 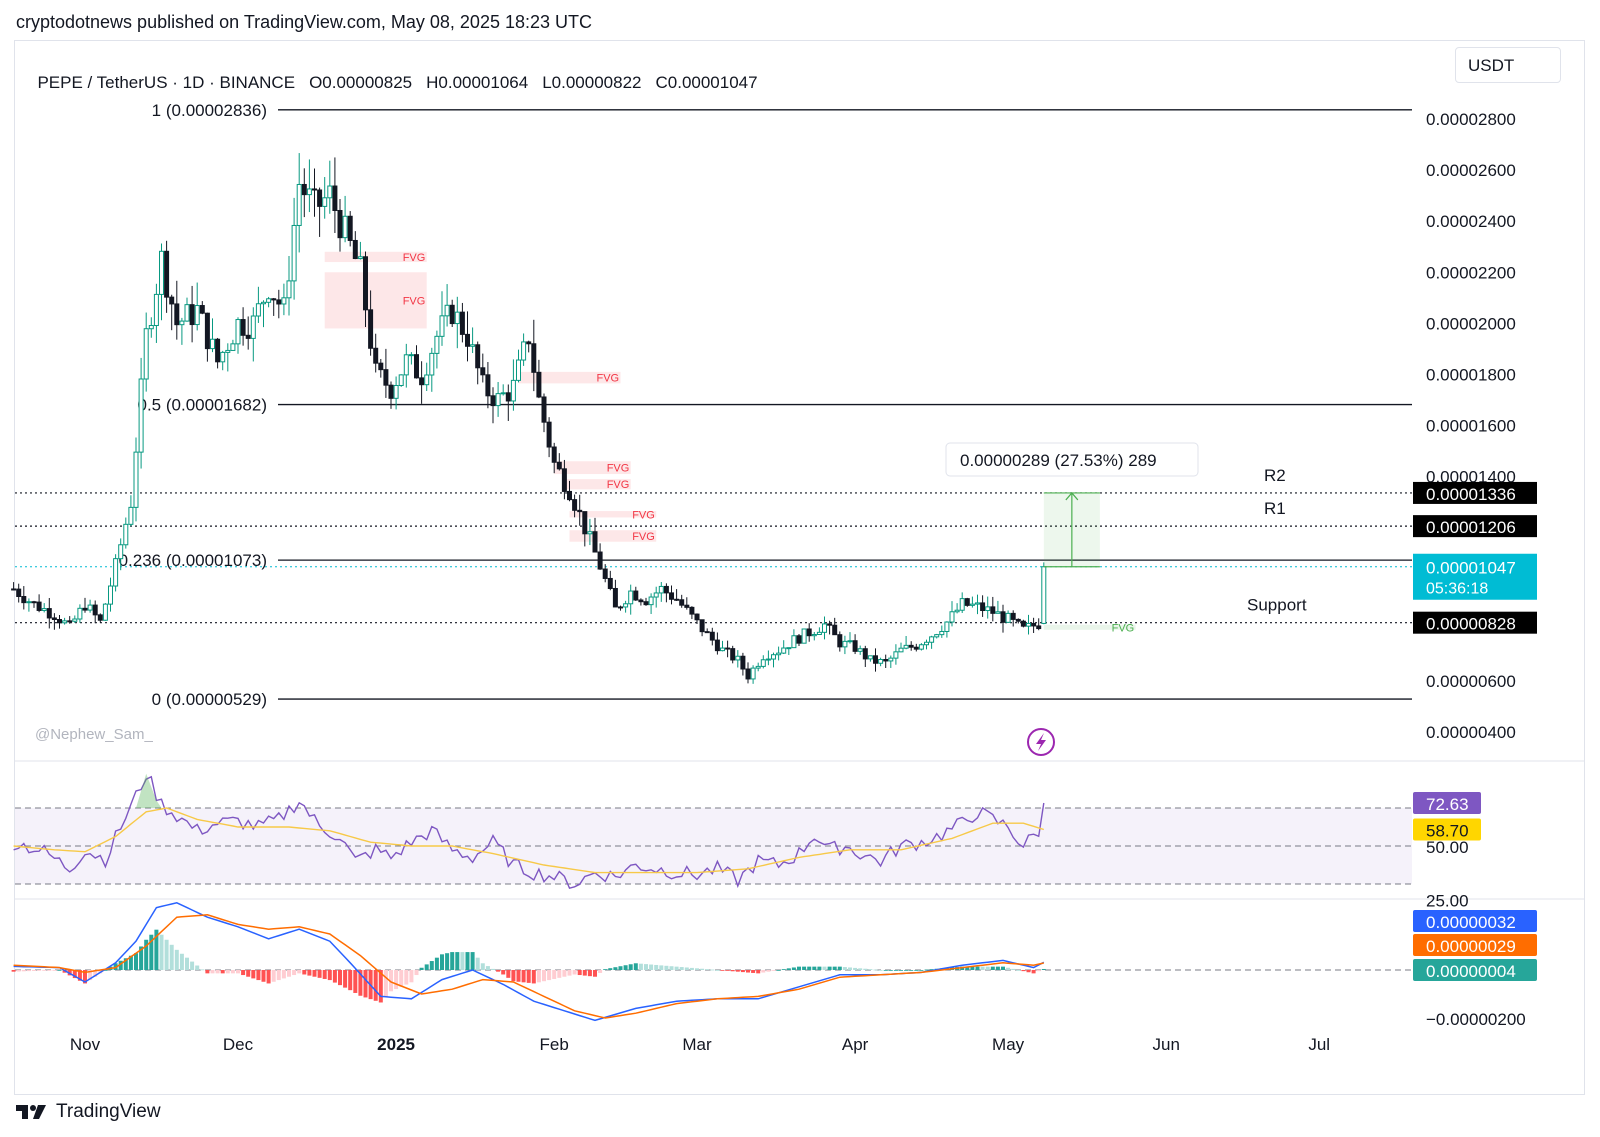 I want to click on fib-level-label: 0.5 (0.00001682), so click(x=203, y=405).